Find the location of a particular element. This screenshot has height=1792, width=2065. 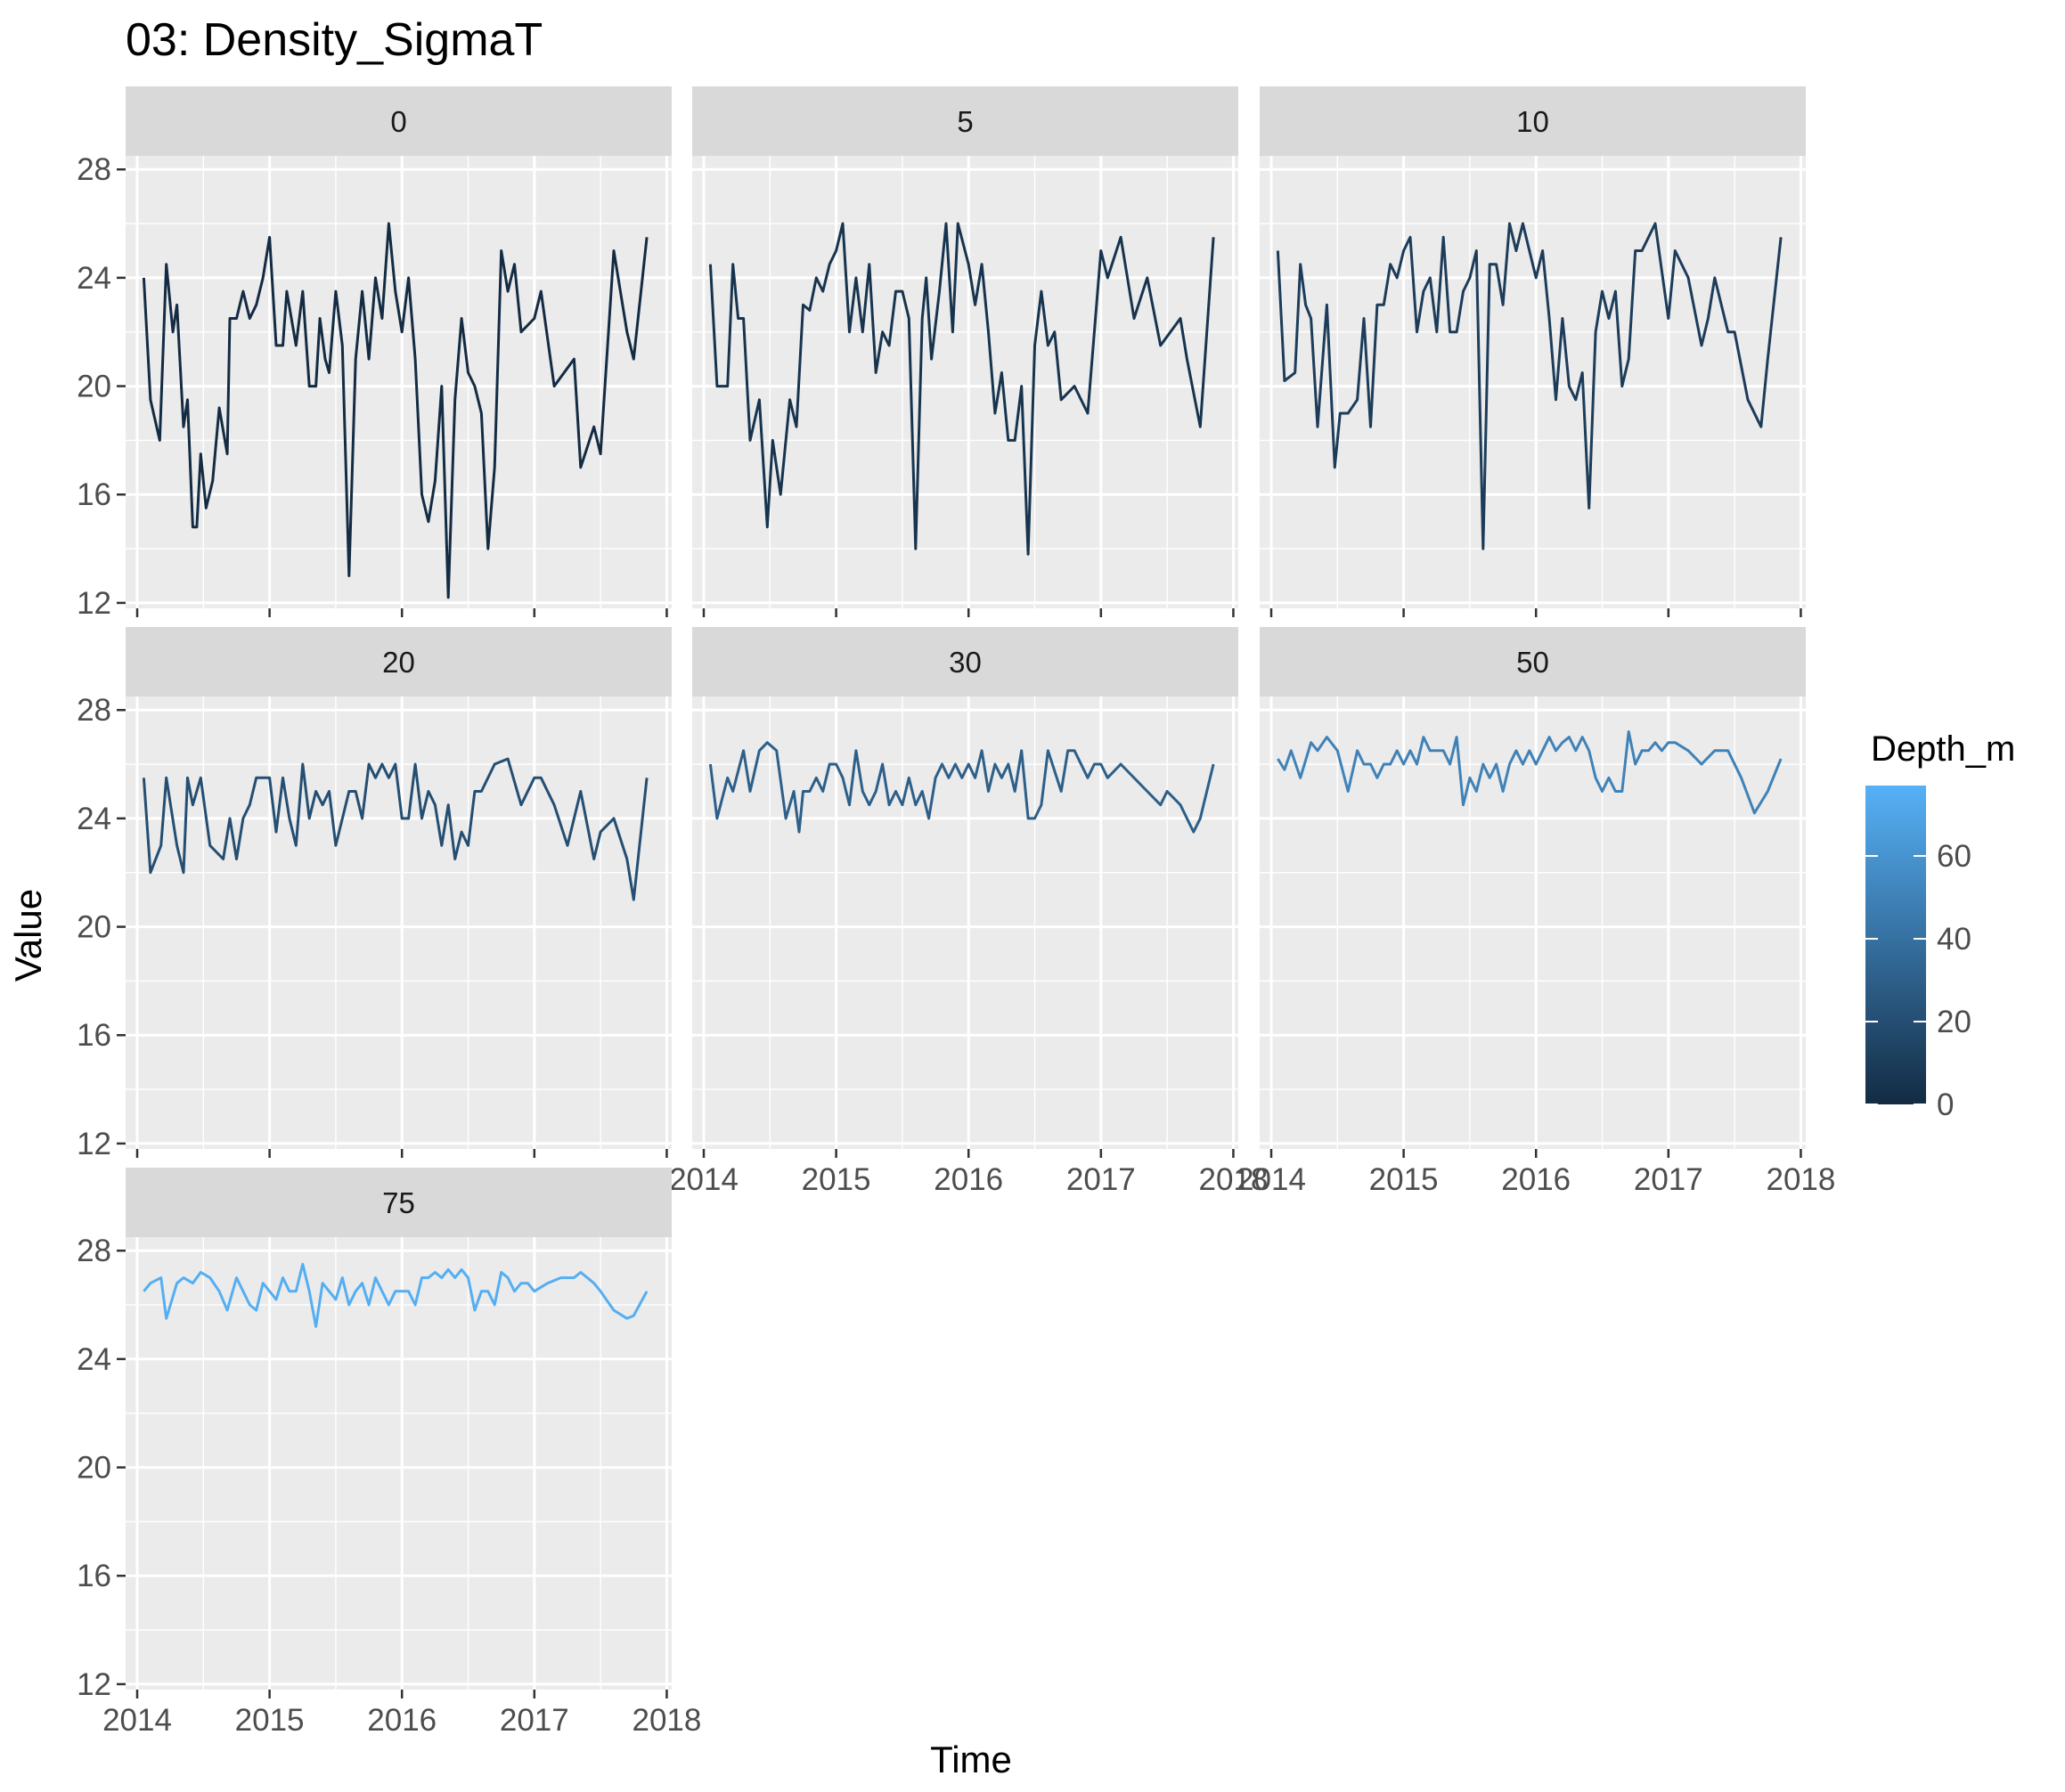

legend-break-label: 60 is located at coordinates (1954, 857).